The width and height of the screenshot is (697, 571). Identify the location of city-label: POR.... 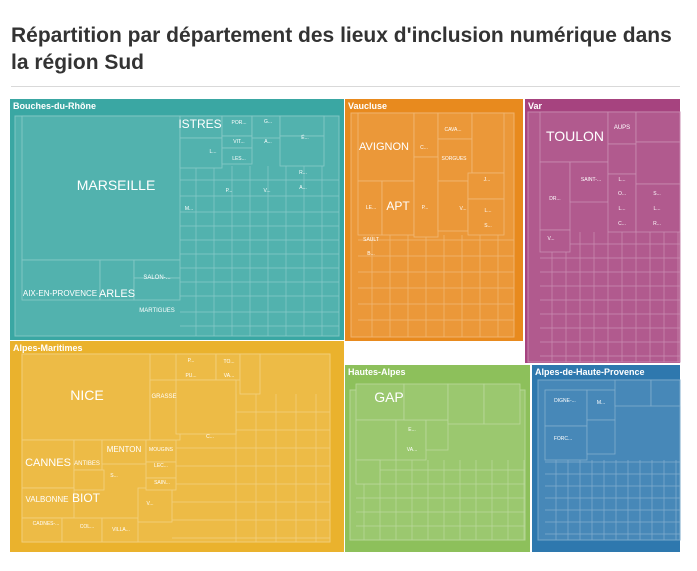
(238, 123).